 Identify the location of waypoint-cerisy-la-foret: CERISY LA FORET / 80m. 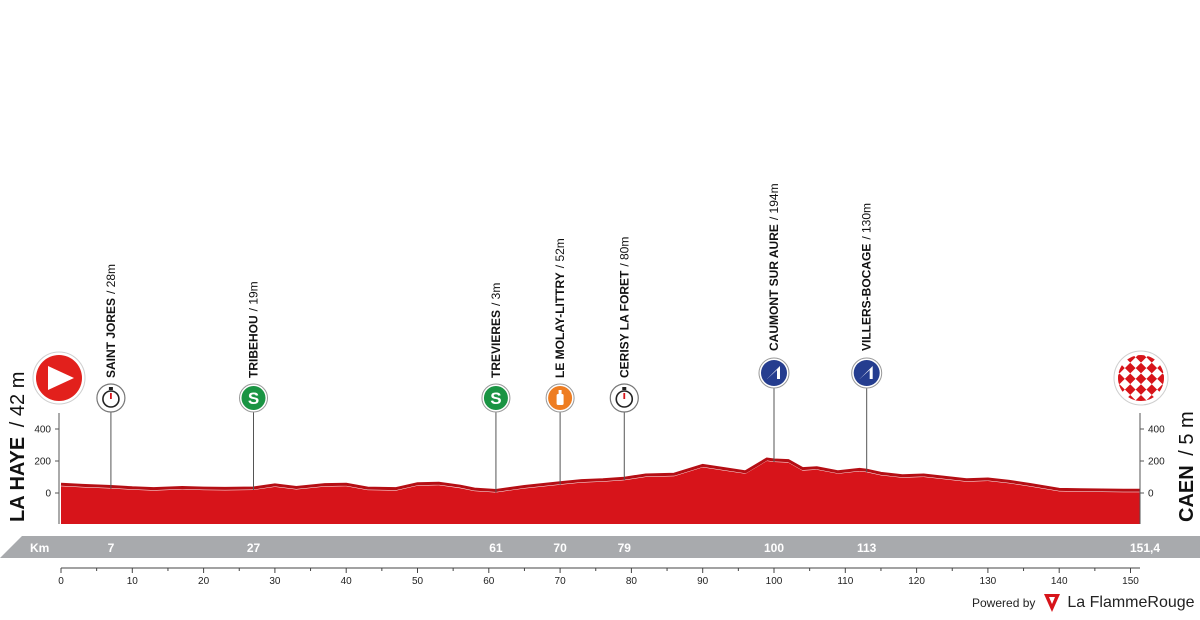
(624, 359).